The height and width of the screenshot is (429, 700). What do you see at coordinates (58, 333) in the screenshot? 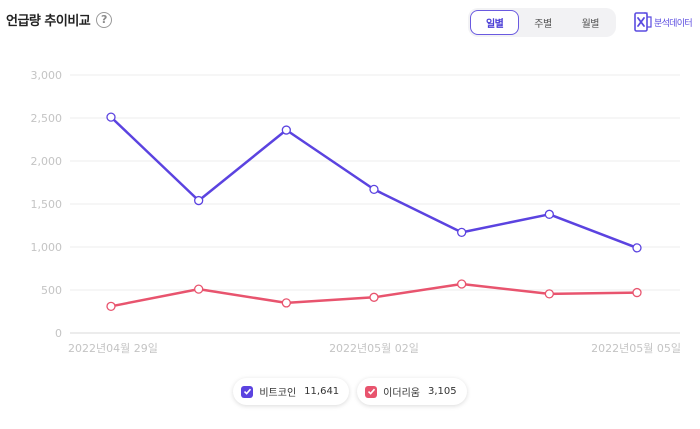
I see `y-tick-label: 0` at bounding box center [58, 333].